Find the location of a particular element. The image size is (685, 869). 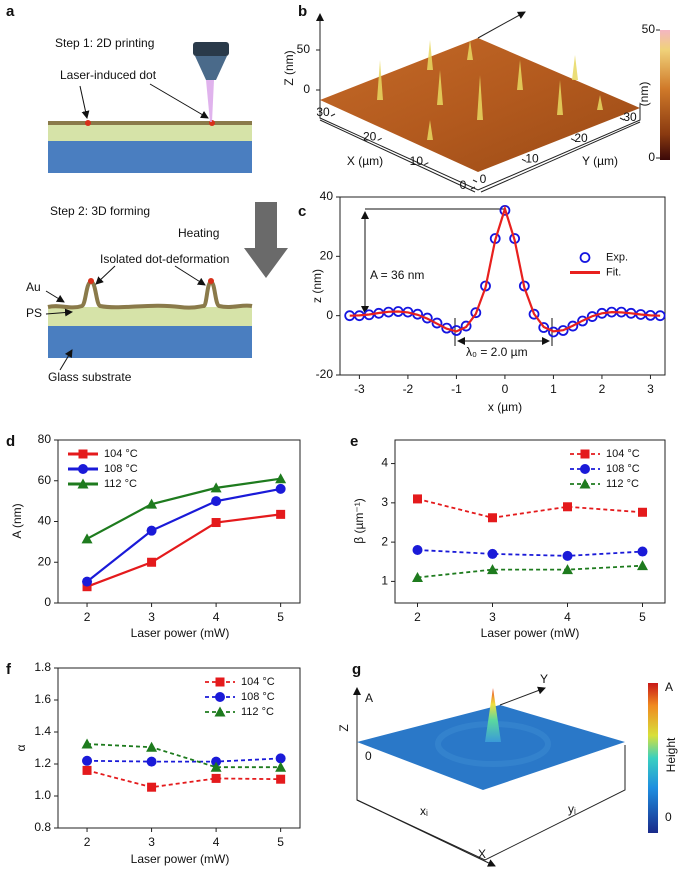

y-tick-label: 1.2 is located at coordinates (42, 763).